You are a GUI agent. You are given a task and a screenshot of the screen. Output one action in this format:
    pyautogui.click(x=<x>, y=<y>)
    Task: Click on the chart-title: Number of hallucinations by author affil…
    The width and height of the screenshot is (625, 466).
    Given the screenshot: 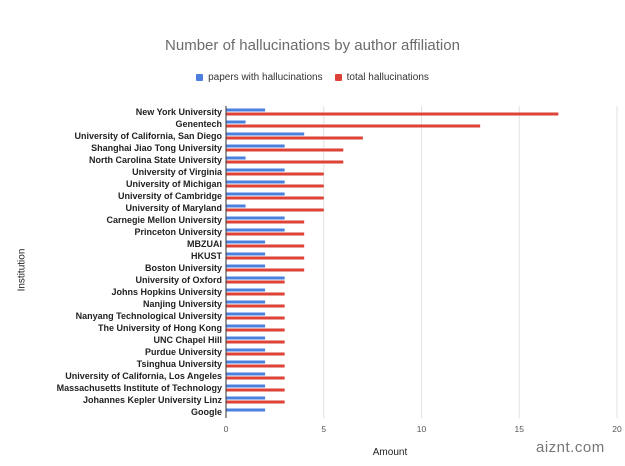 What is the action you would take?
    pyautogui.click(x=312, y=45)
    